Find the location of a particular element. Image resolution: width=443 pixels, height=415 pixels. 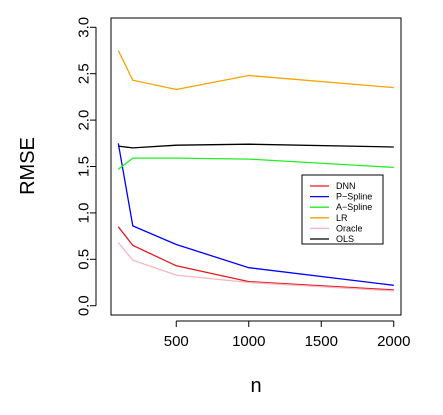

x-tick-label: 500 is located at coordinates (176, 341).